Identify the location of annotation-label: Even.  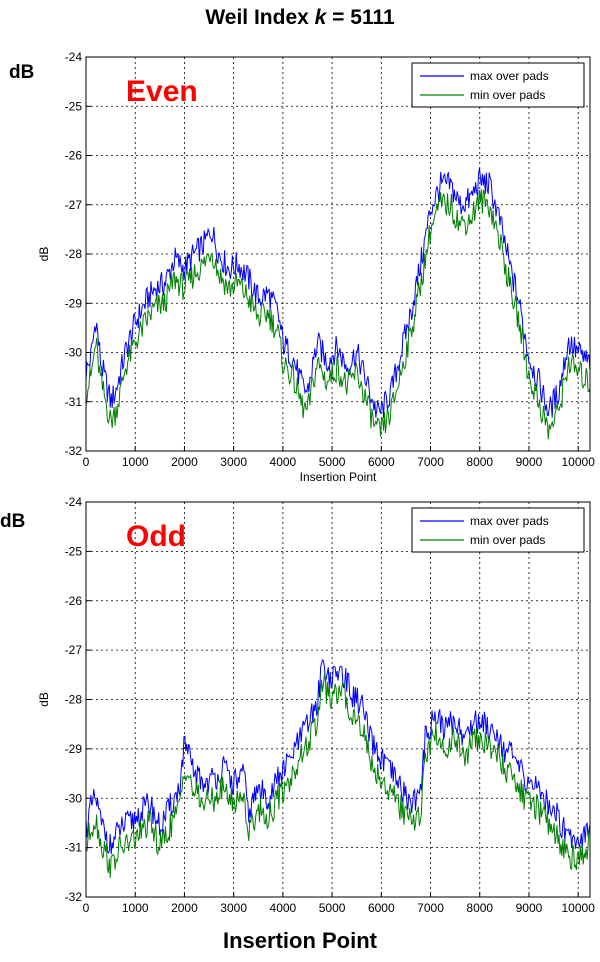
(162, 91).